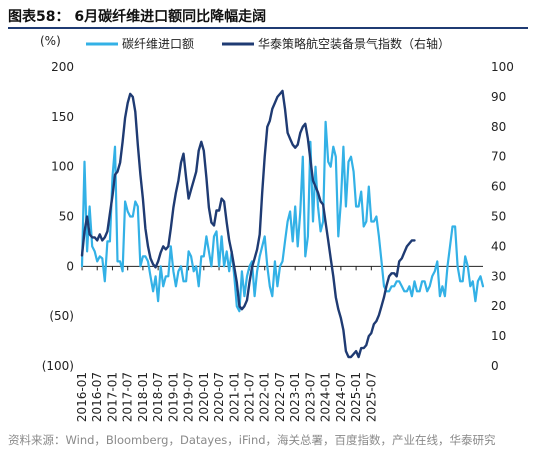 The image size is (534, 466). What do you see at coordinates (112, 397) in the screenshot?
I see `x-tick-label: 2017-01` at bounding box center [112, 397].